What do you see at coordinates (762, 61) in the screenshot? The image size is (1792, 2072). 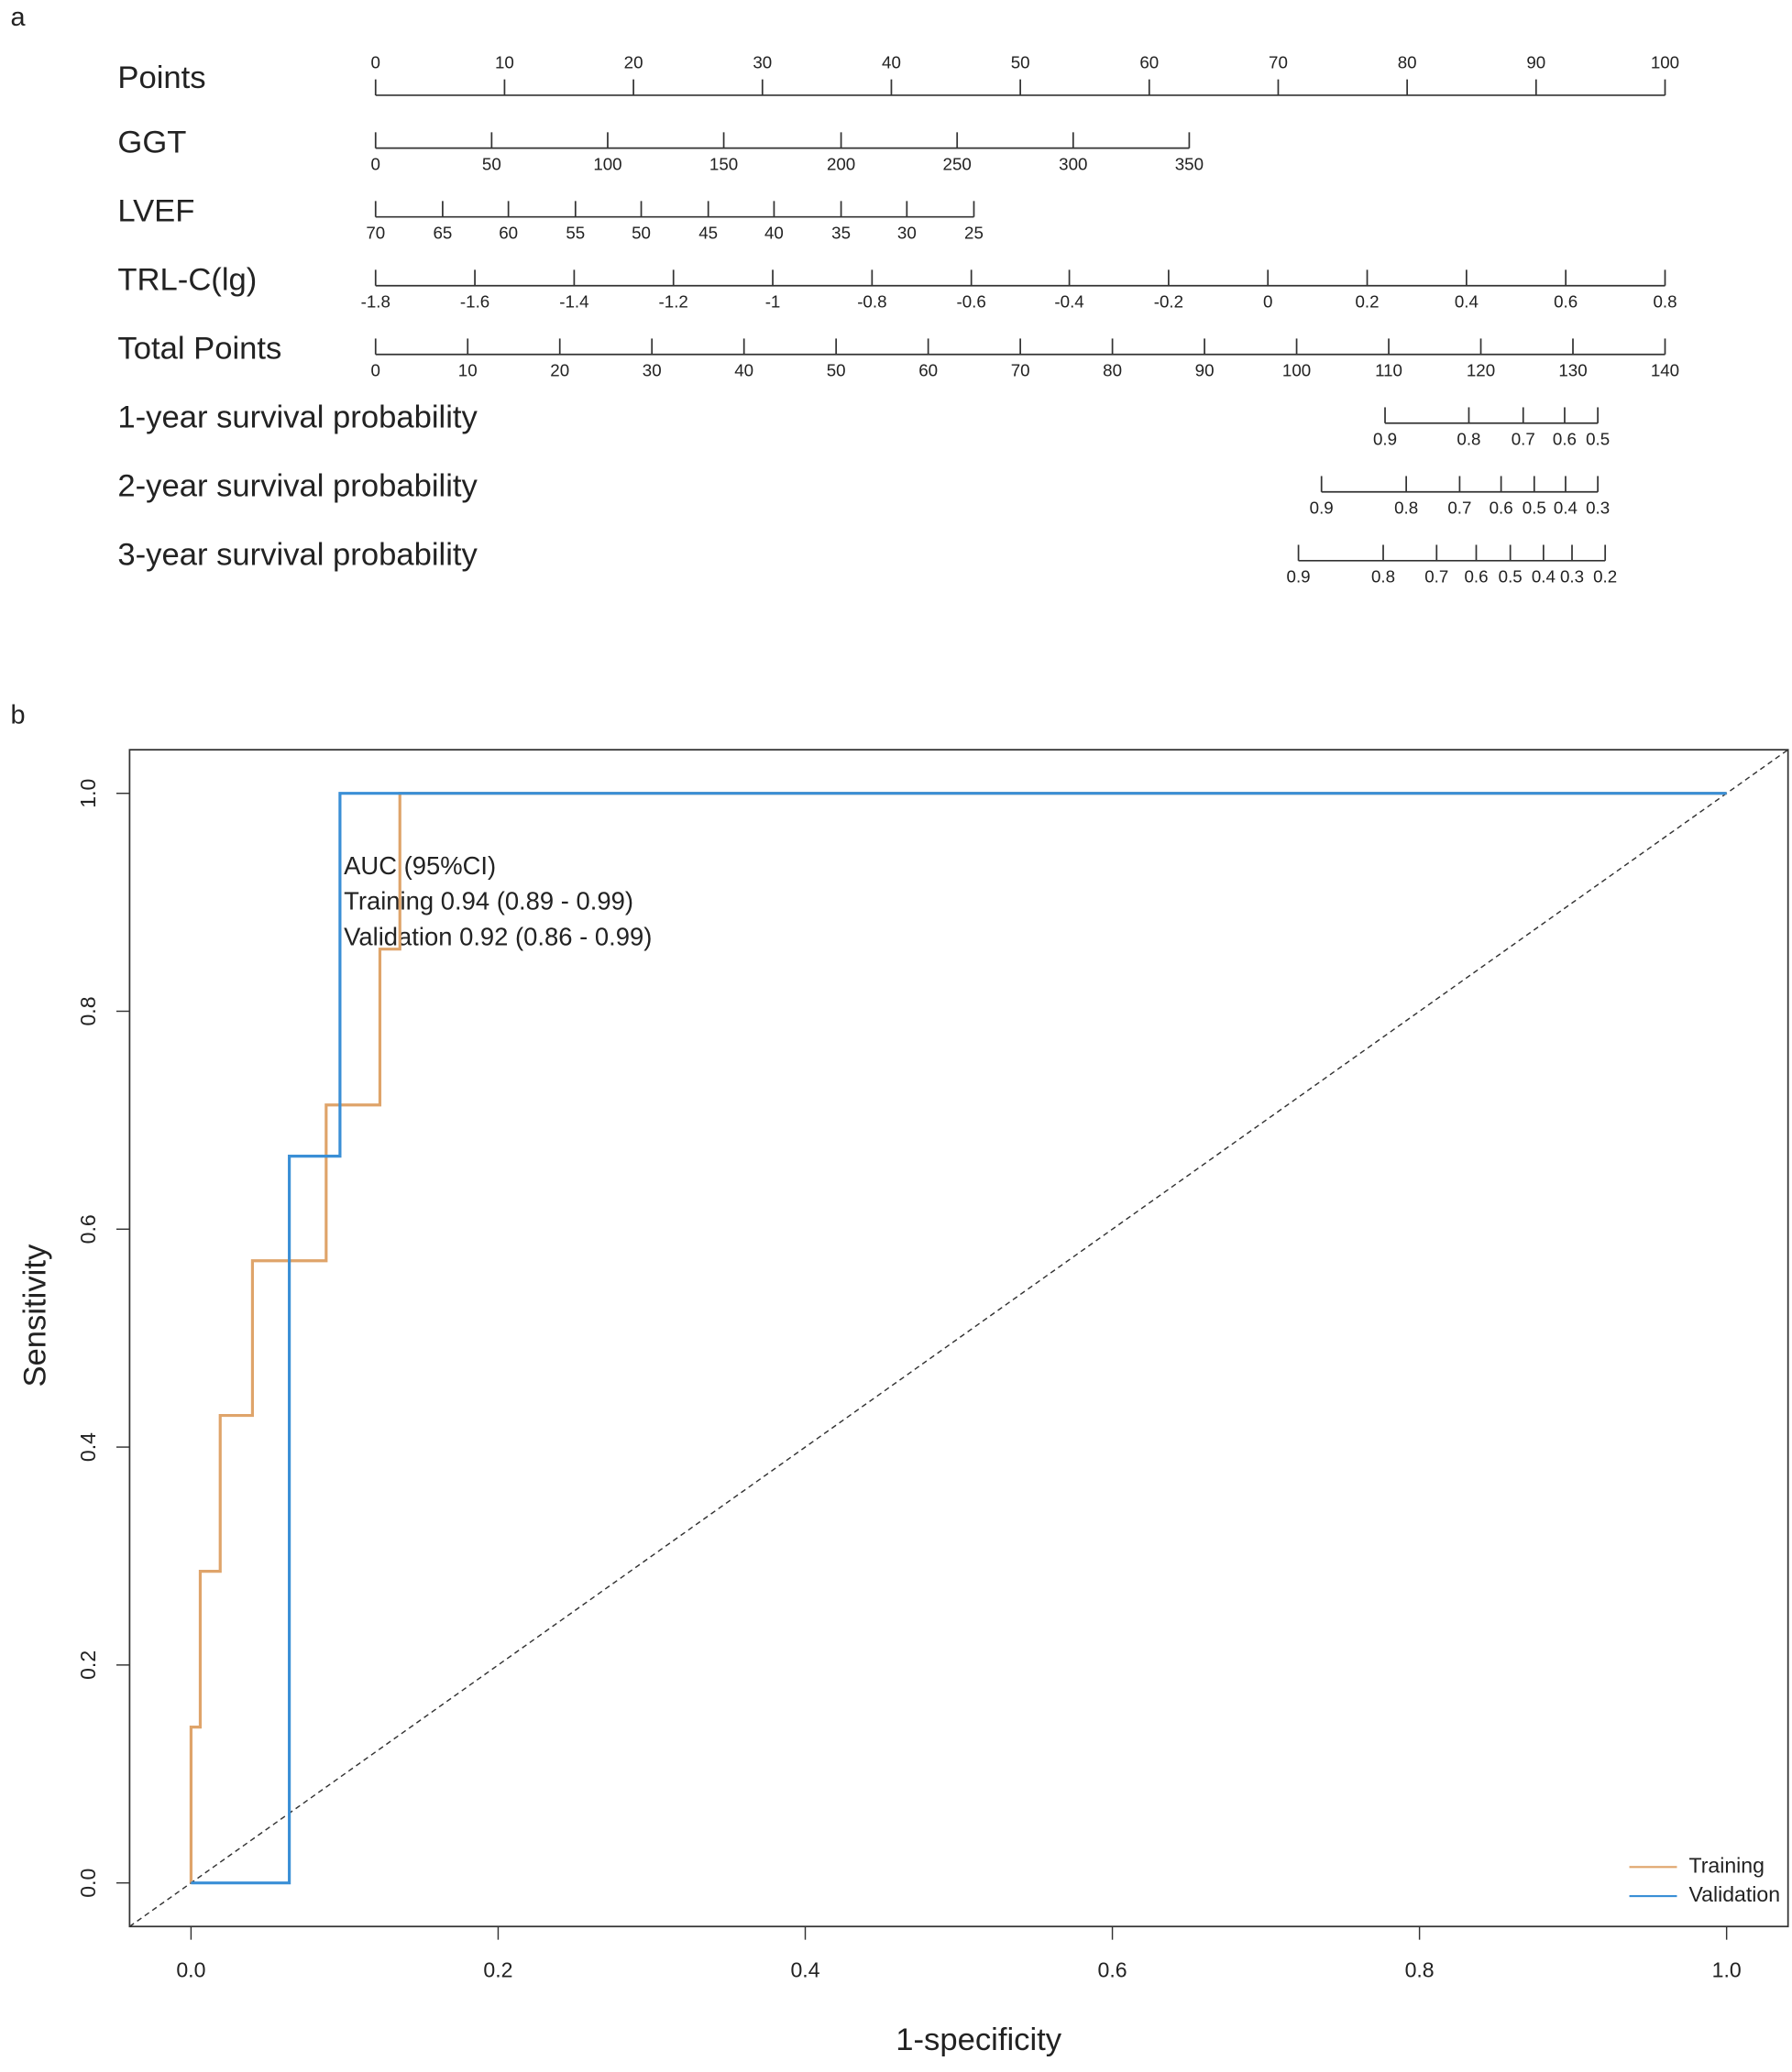 I see `tick-label: 30` at bounding box center [762, 61].